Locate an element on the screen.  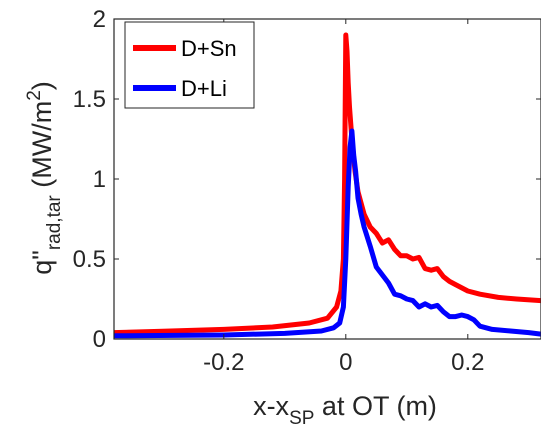
y-tick-label: 0 is located at coordinates (99, 339).